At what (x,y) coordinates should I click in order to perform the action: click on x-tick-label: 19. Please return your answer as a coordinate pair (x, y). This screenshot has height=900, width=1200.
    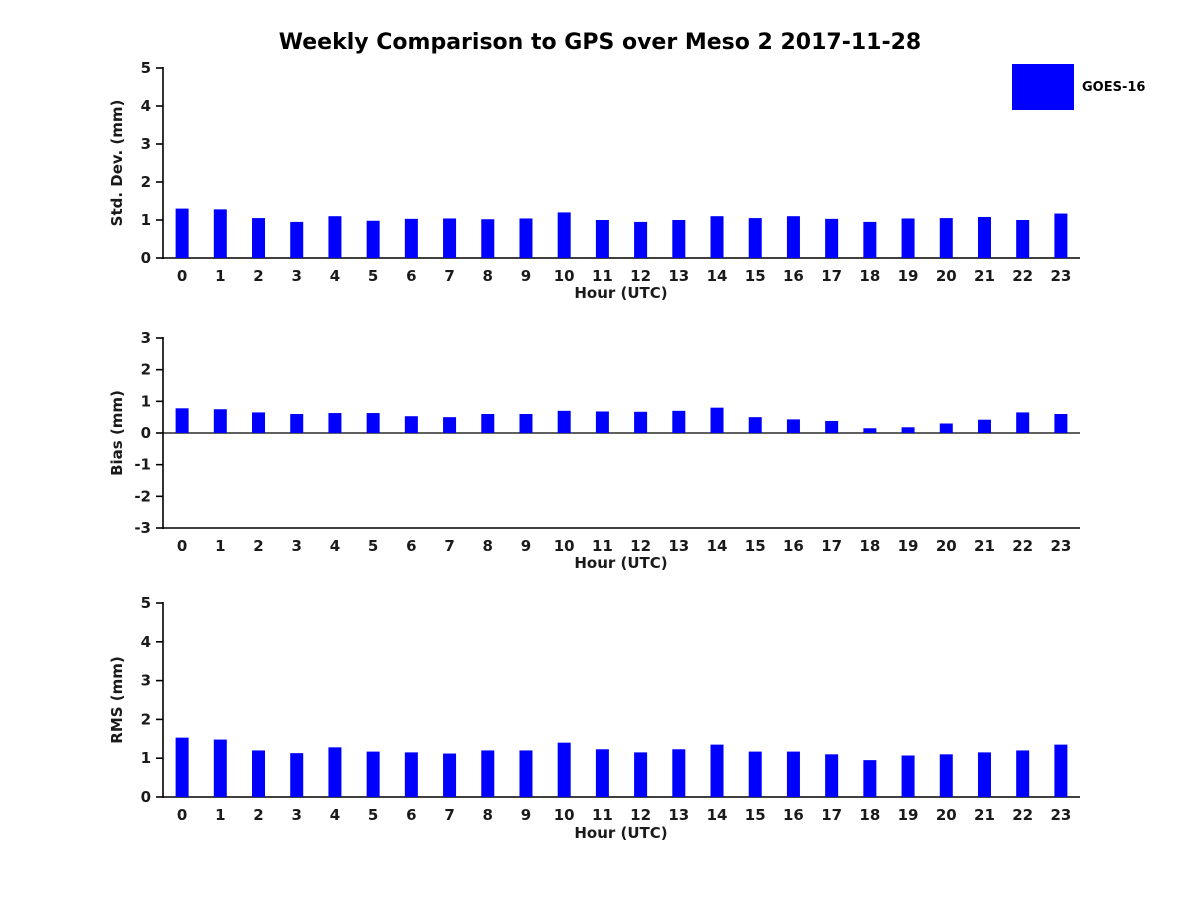
    Looking at the image, I should click on (908, 815).